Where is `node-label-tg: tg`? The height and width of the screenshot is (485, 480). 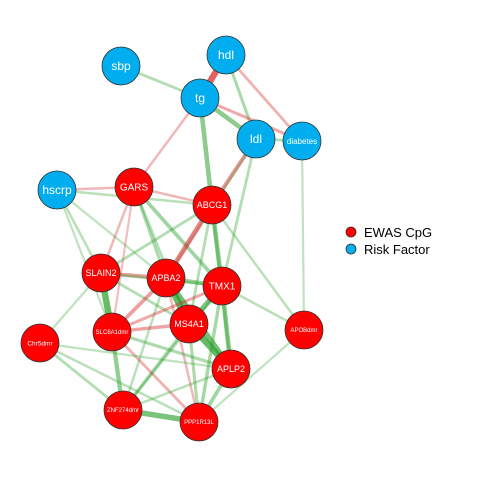 node-label-tg: tg is located at coordinates (200, 98).